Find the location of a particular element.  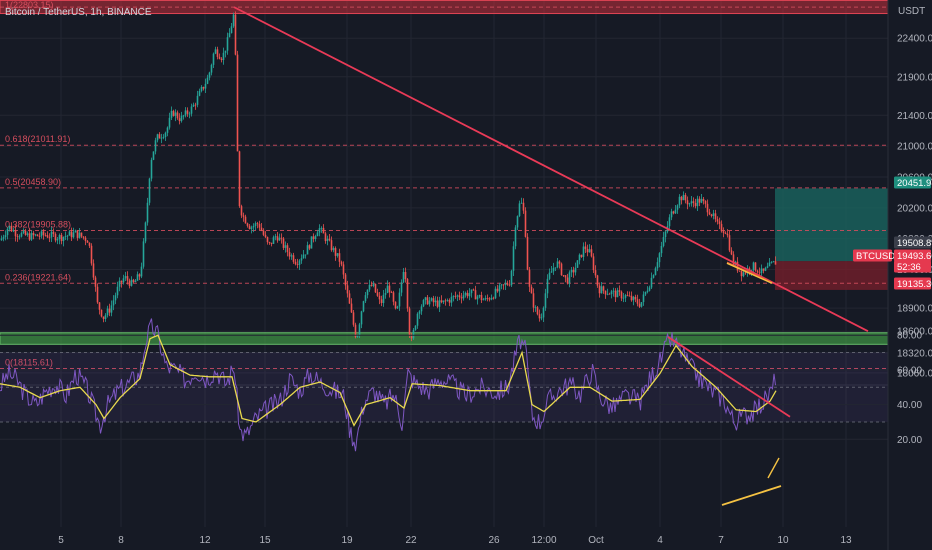

price-divergence-line is located at coordinates (749, 273).